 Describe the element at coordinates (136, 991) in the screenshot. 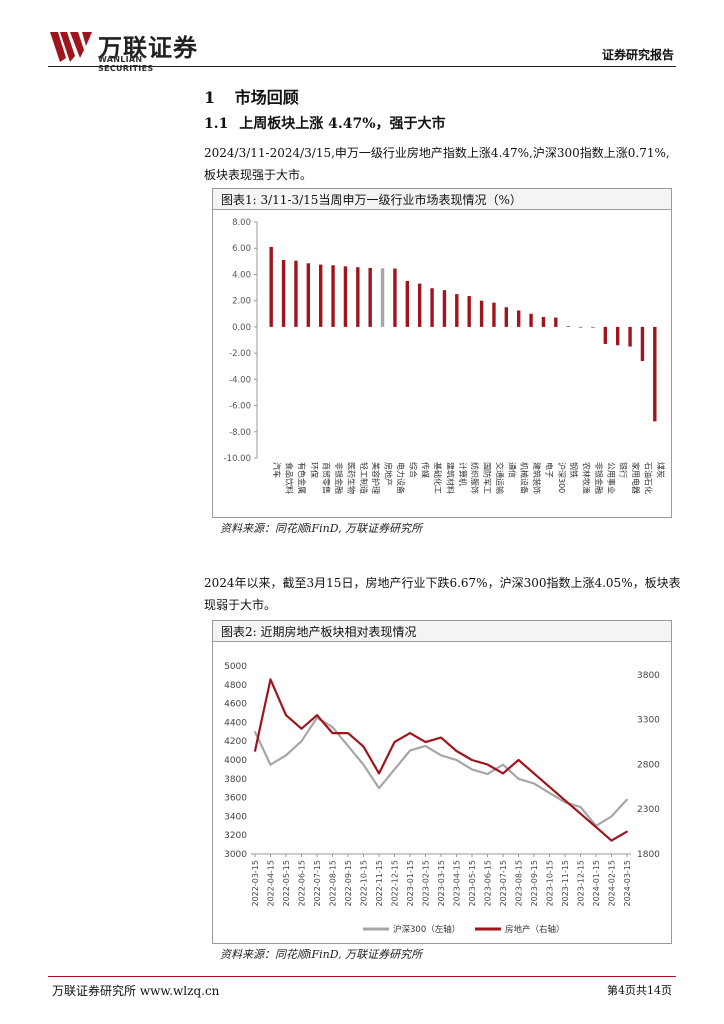

I see `footer-left-text: 万联证券研究所 www.wlzq.cn` at that location.